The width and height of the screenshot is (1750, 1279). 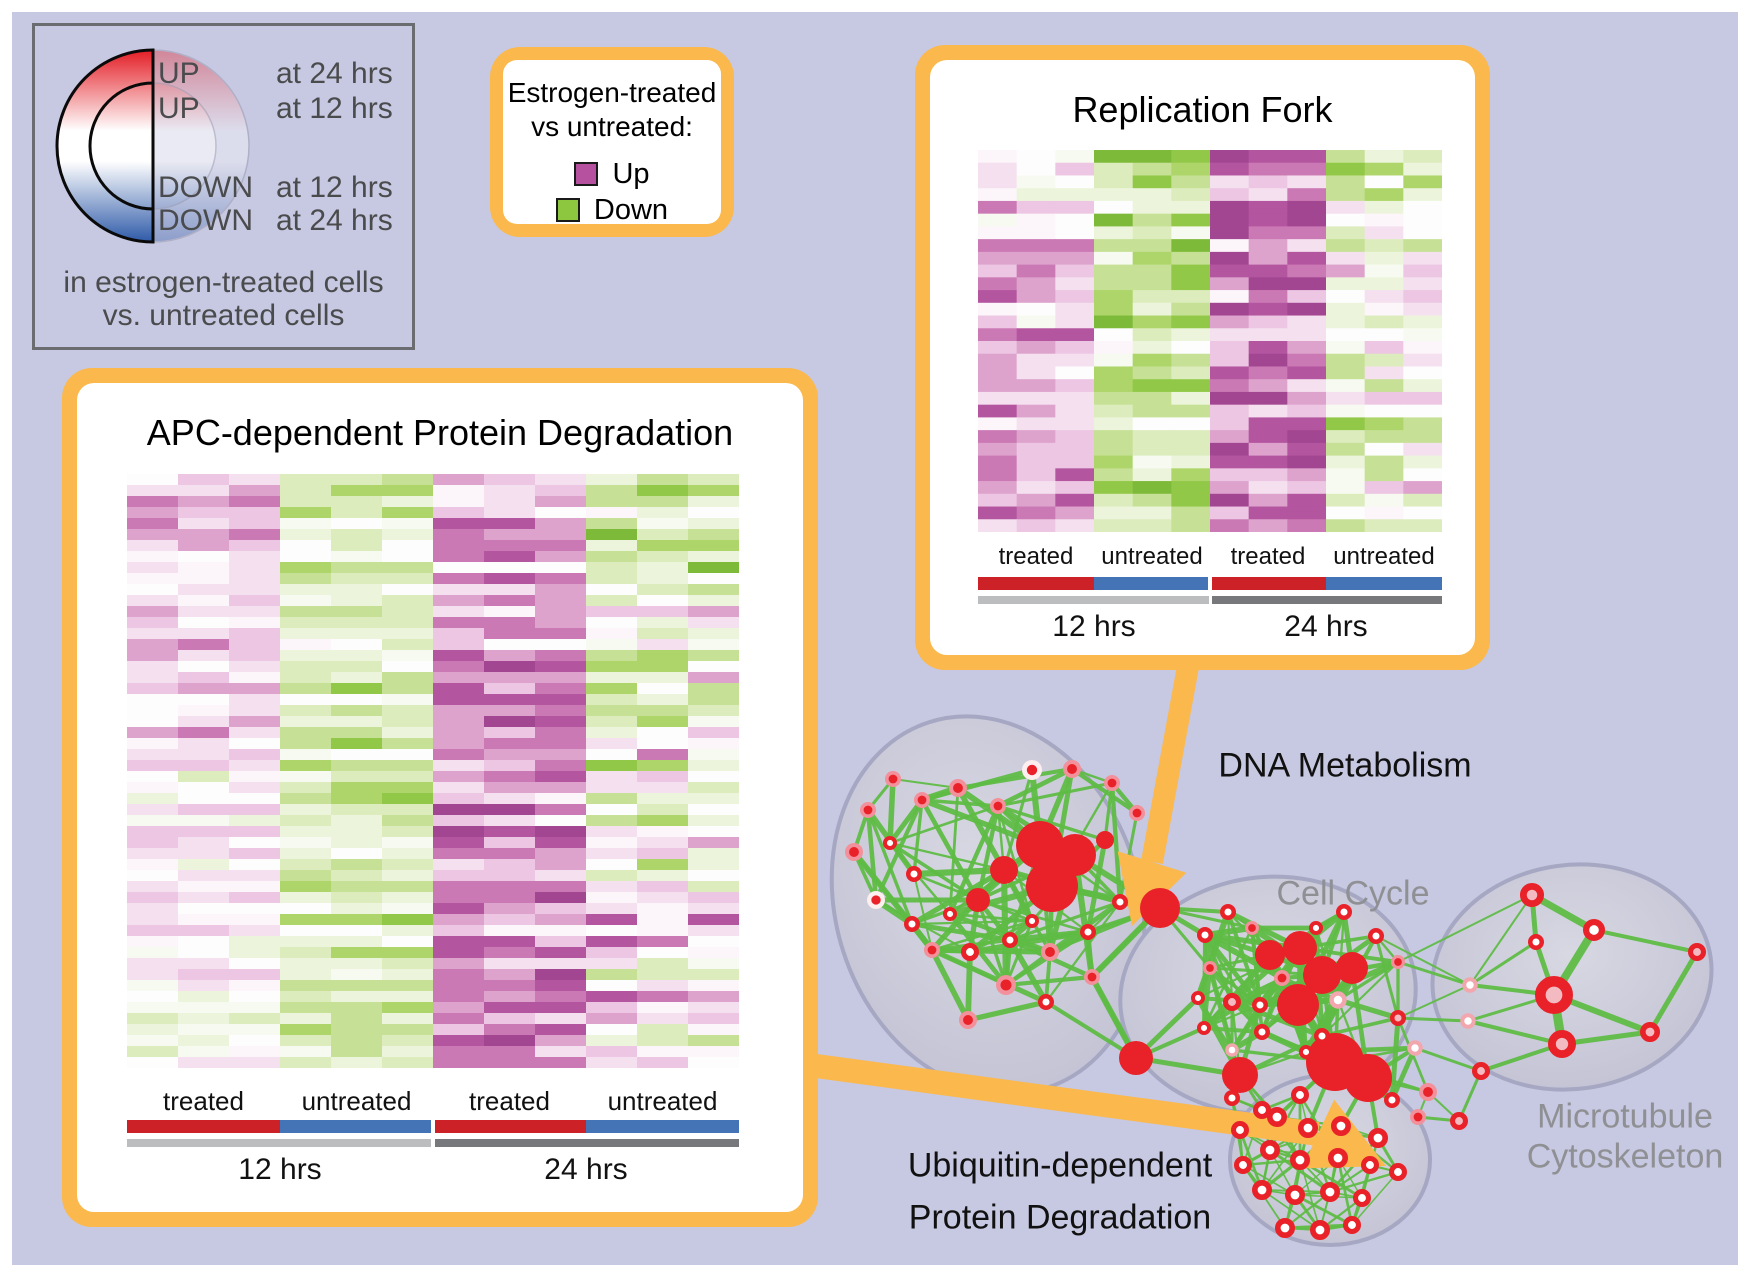 I want to click on cluster-label-microtubule-line1: Microtubule, so click(x=1625, y=1116).